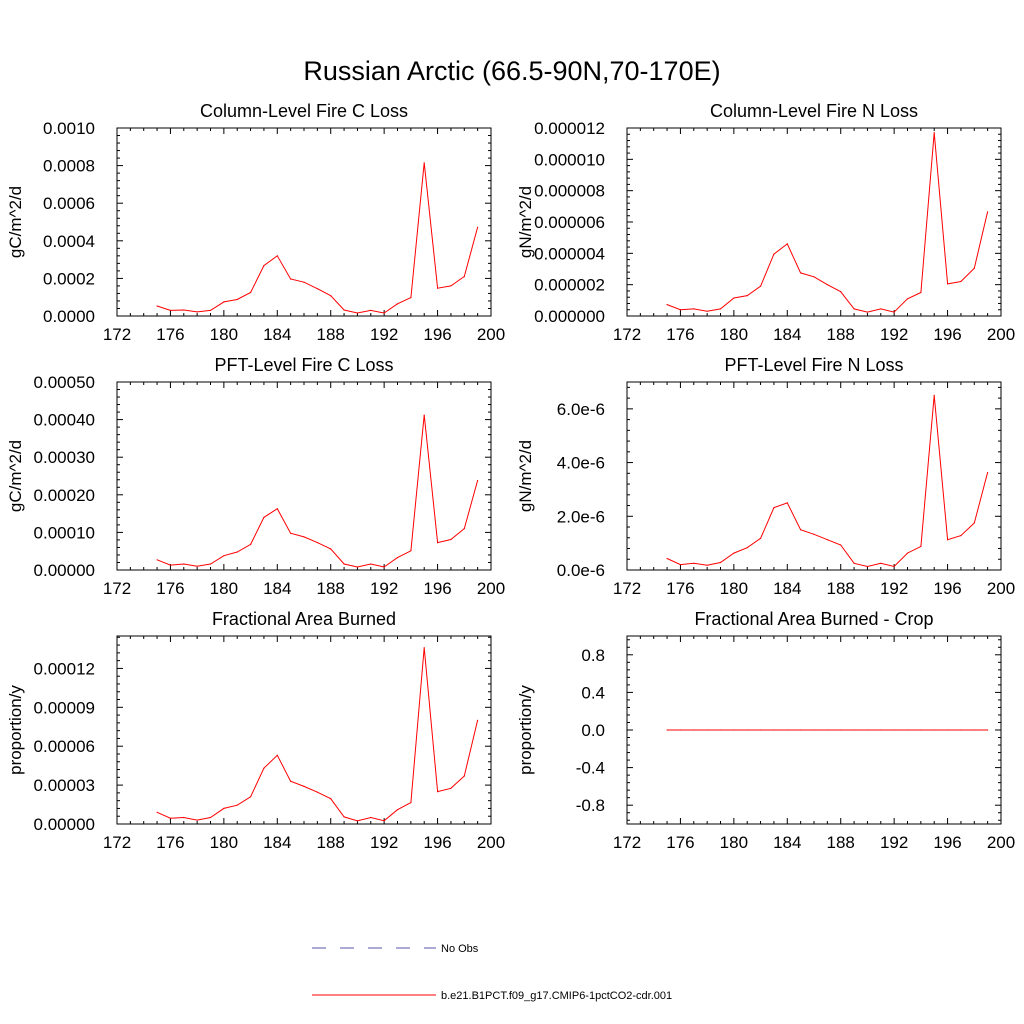  What do you see at coordinates (69, 166) in the screenshot?
I see `y-tick-label: 0.0008` at bounding box center [69, 166].